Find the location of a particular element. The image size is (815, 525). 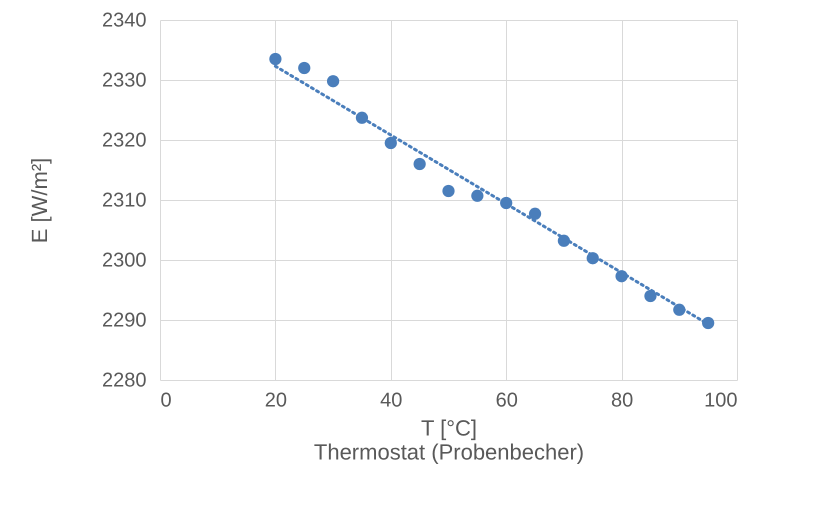

x-tick-label: 0 is located at coordinates (166, 401).